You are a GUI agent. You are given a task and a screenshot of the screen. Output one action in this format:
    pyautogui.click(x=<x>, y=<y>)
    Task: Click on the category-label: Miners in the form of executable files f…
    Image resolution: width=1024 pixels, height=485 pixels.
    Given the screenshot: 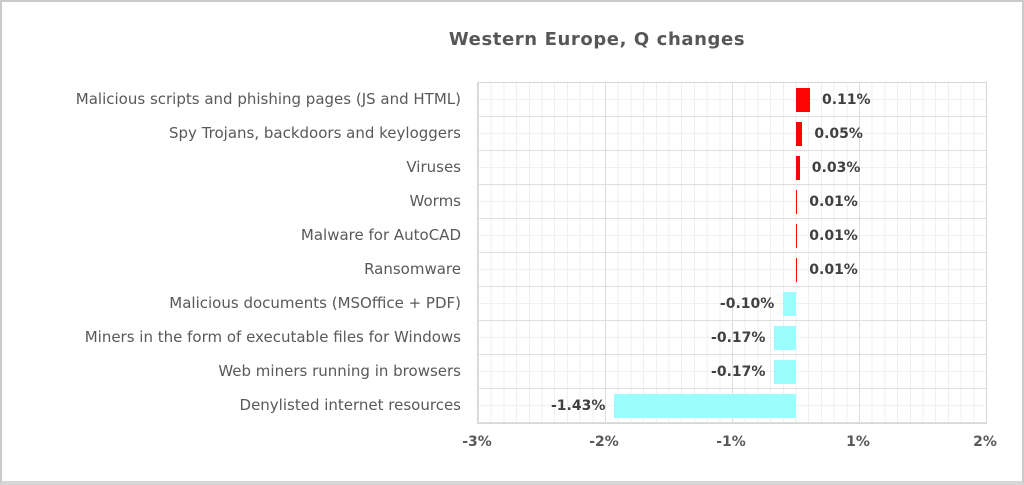 What is the action you would take?
    pyautogui.click(x=272, y=337)
    